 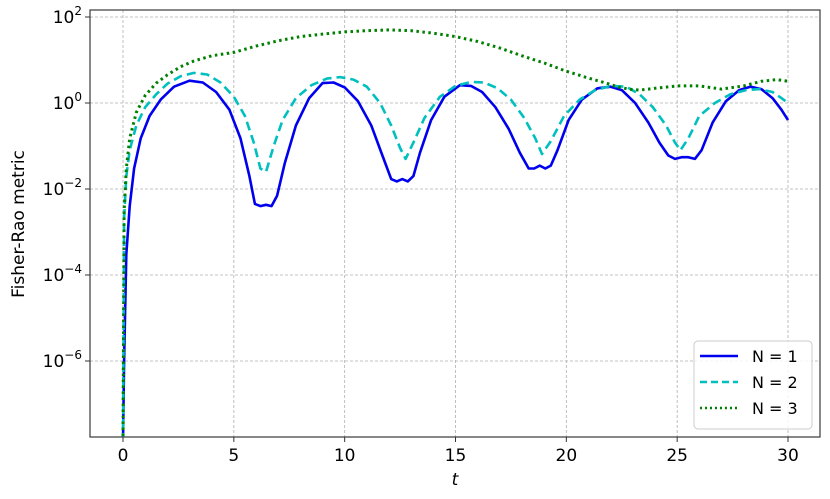 I want to click on x-tick-label: 20, so click(x=567, y=456).